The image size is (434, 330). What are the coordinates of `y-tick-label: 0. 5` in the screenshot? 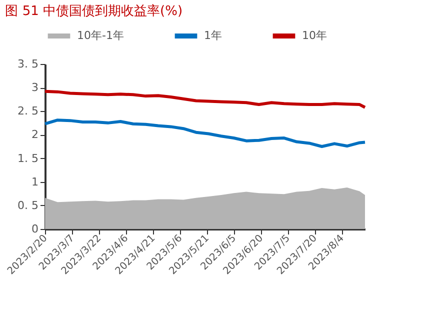 It's located at (28, 205).